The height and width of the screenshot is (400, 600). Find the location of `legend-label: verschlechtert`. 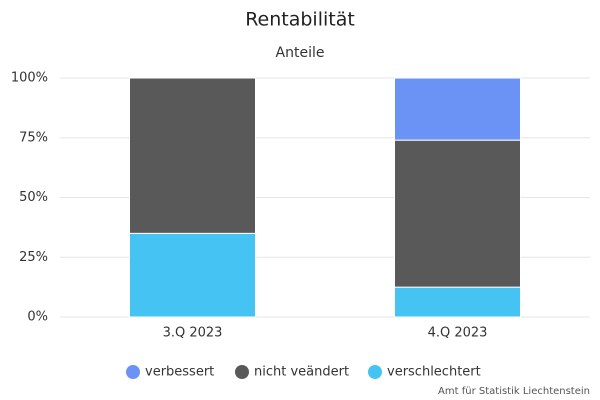

legend-label: verschlechtert is located at coordinates (434, 372).